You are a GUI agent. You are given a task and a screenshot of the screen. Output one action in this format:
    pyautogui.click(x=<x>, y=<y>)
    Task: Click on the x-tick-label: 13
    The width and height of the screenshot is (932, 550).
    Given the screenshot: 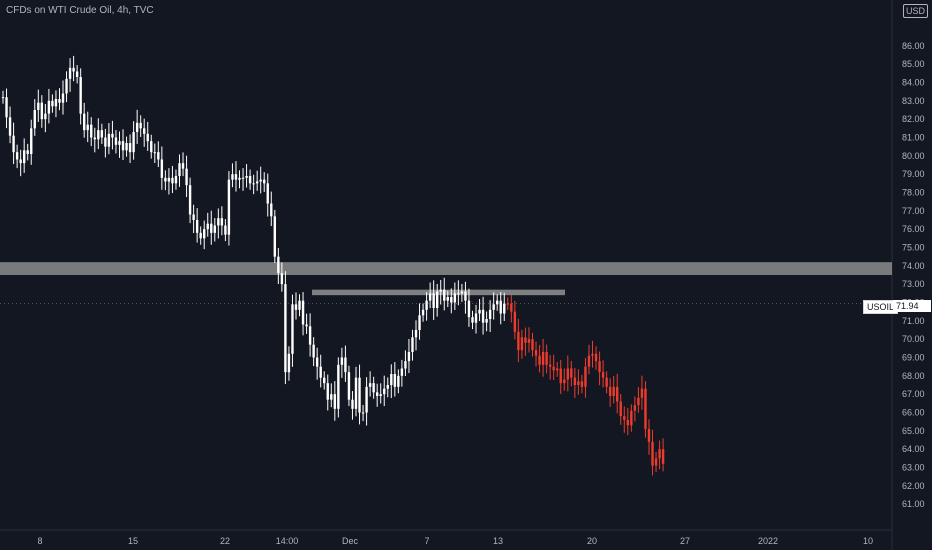 What is the action you would take?
    pyautogui.click(x=498, y=541)
    